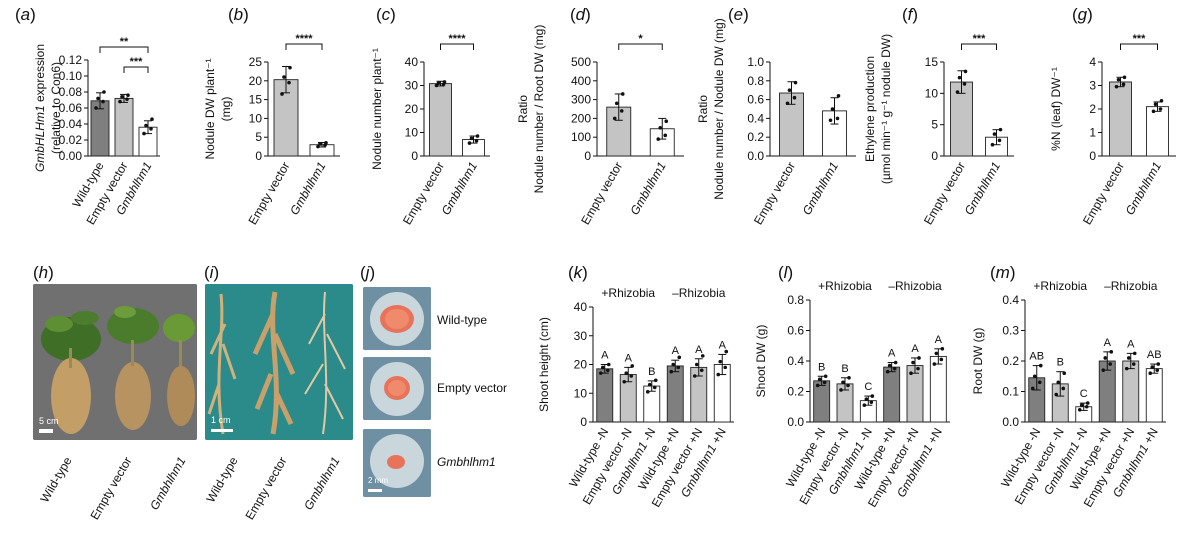  What do you see at coordinates (56, 108) in the screenshot?
I see `y-axis-label: (relative to Con6)` at bounding box center [56, 108].